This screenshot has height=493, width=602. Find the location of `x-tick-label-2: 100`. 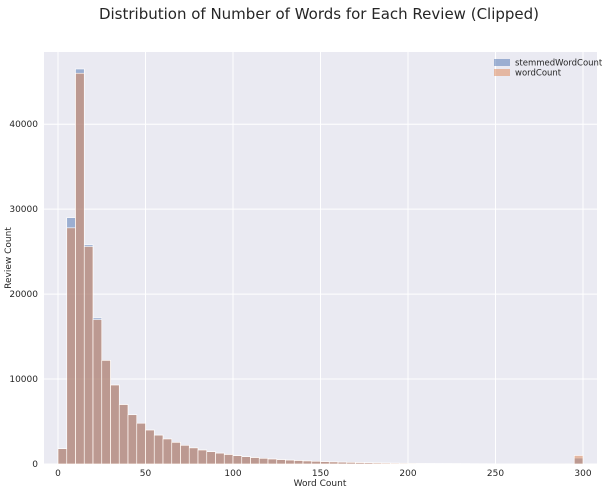

x-tick-label-2: 100 is located at coordinates (232, 474).